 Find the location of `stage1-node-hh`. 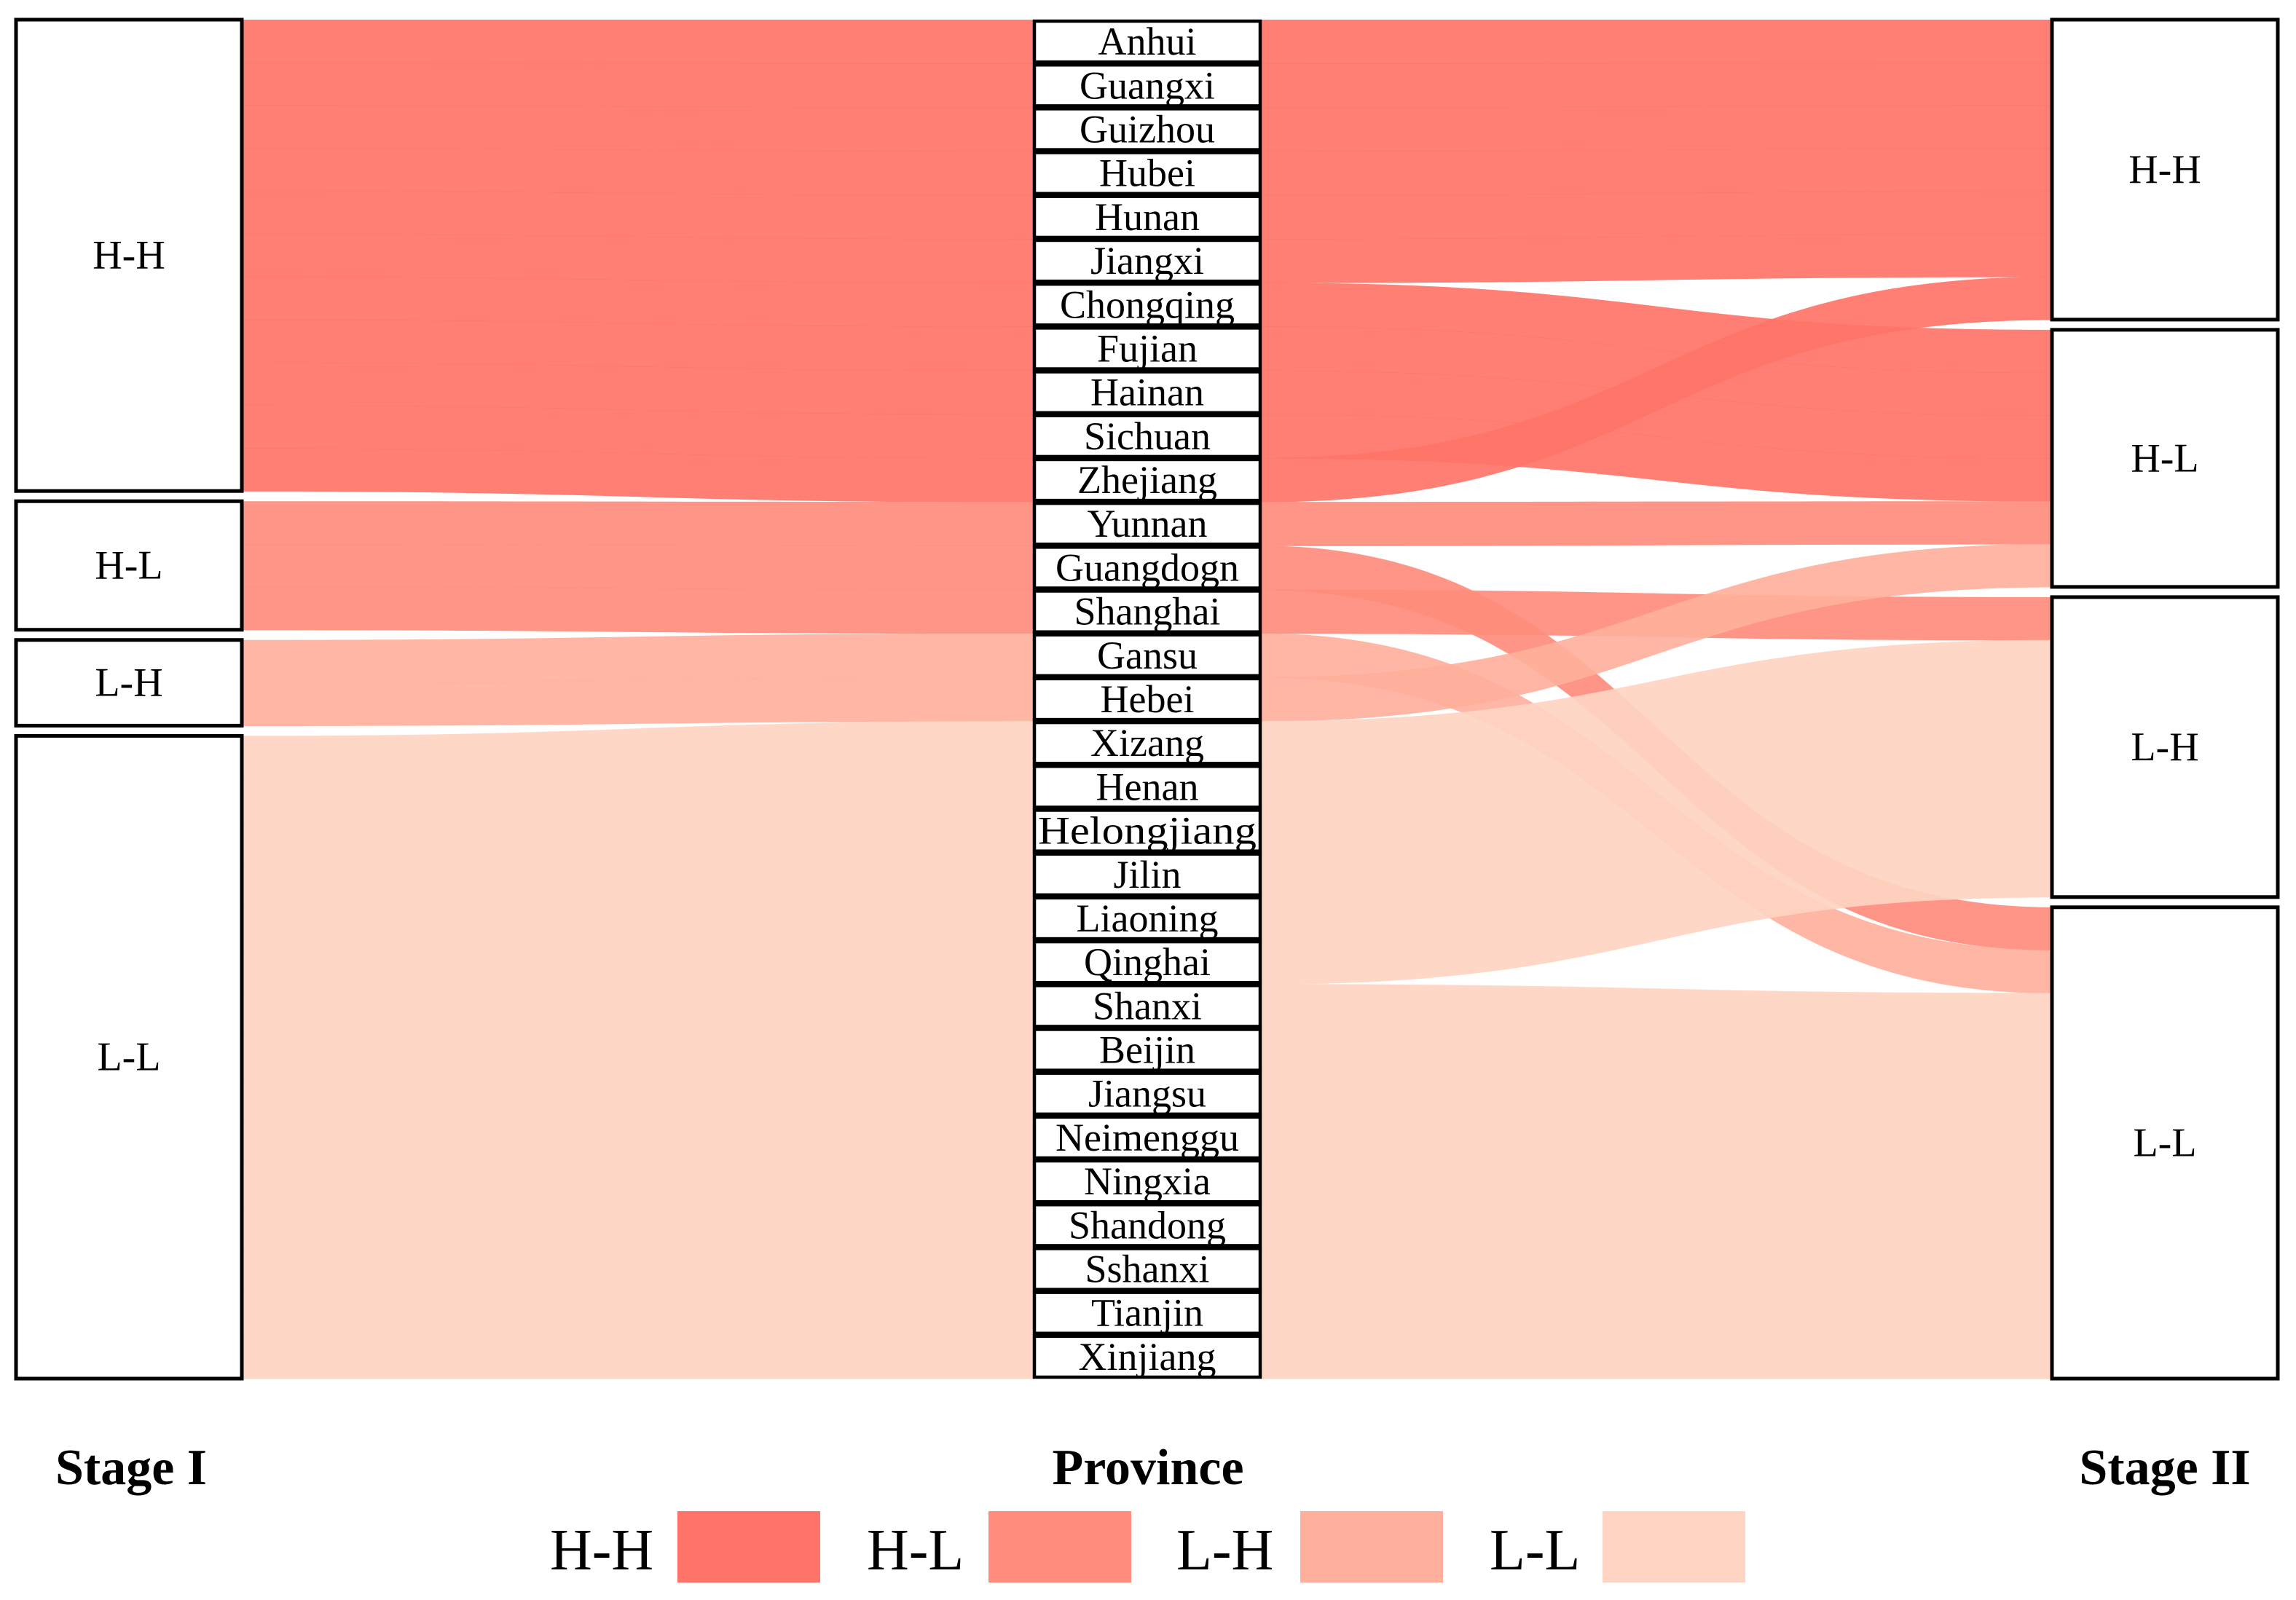

stage1-node-hh is located at coordinates (129, 255).